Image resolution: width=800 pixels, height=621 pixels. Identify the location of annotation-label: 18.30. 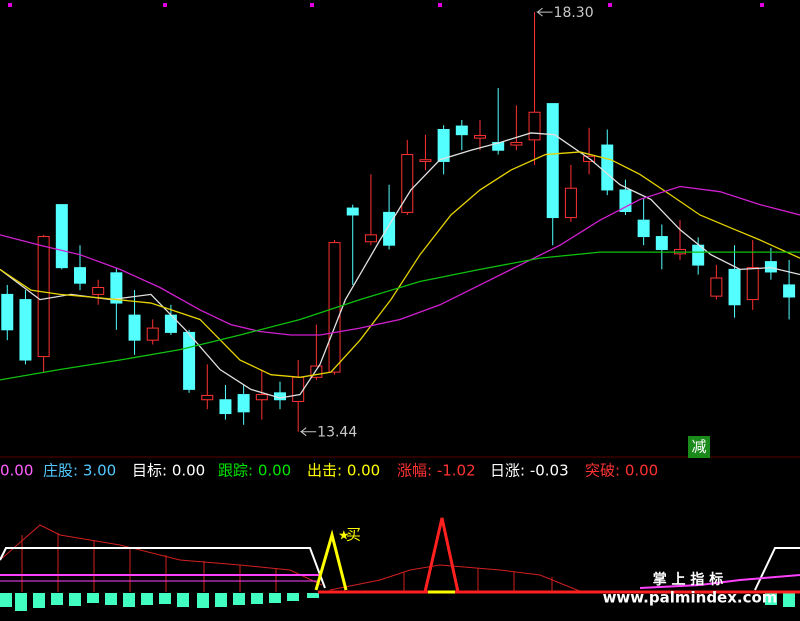
(574, 13).